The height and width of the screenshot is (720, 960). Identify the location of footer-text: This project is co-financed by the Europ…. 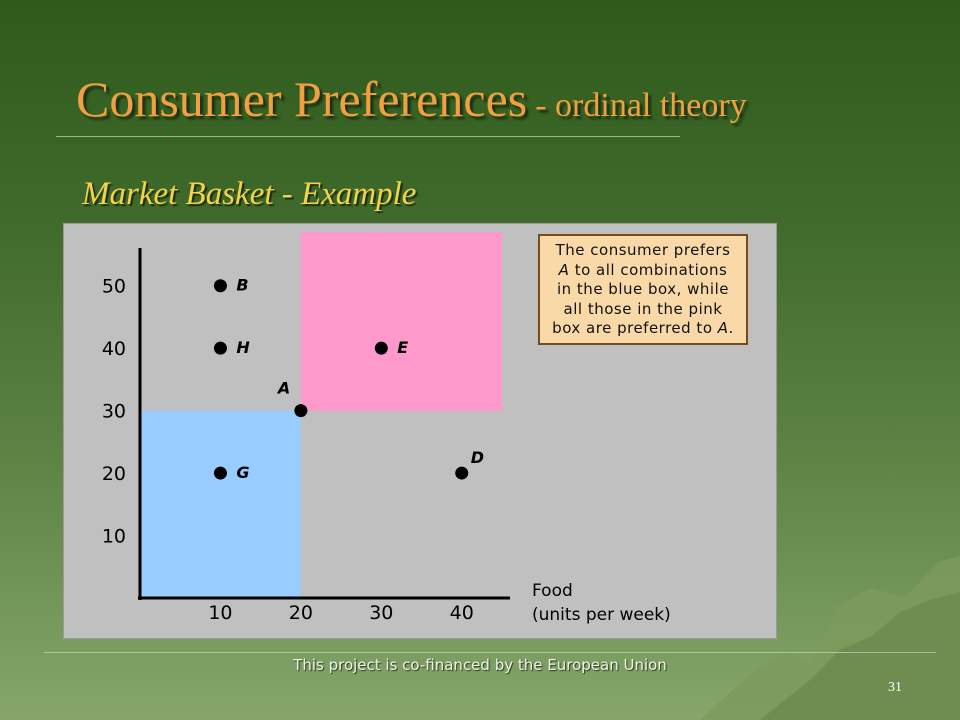
(480, 665).